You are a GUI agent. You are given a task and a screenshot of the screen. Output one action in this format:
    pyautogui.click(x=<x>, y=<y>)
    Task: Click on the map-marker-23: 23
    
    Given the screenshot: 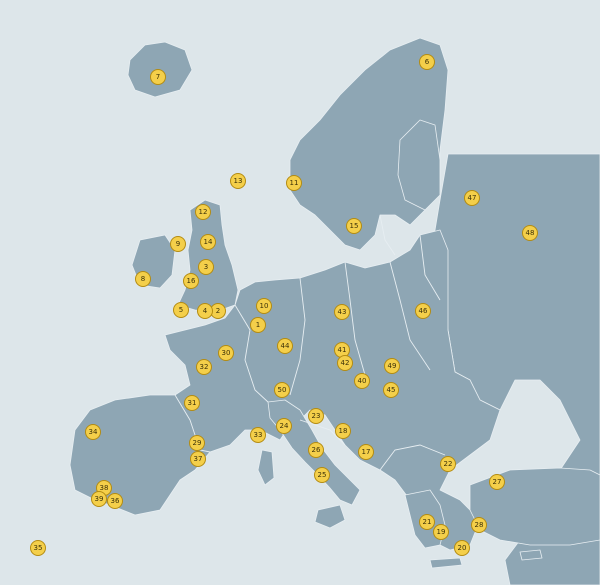 What is the action you would take?
    pyautogui.click(x=316, y=416)
    